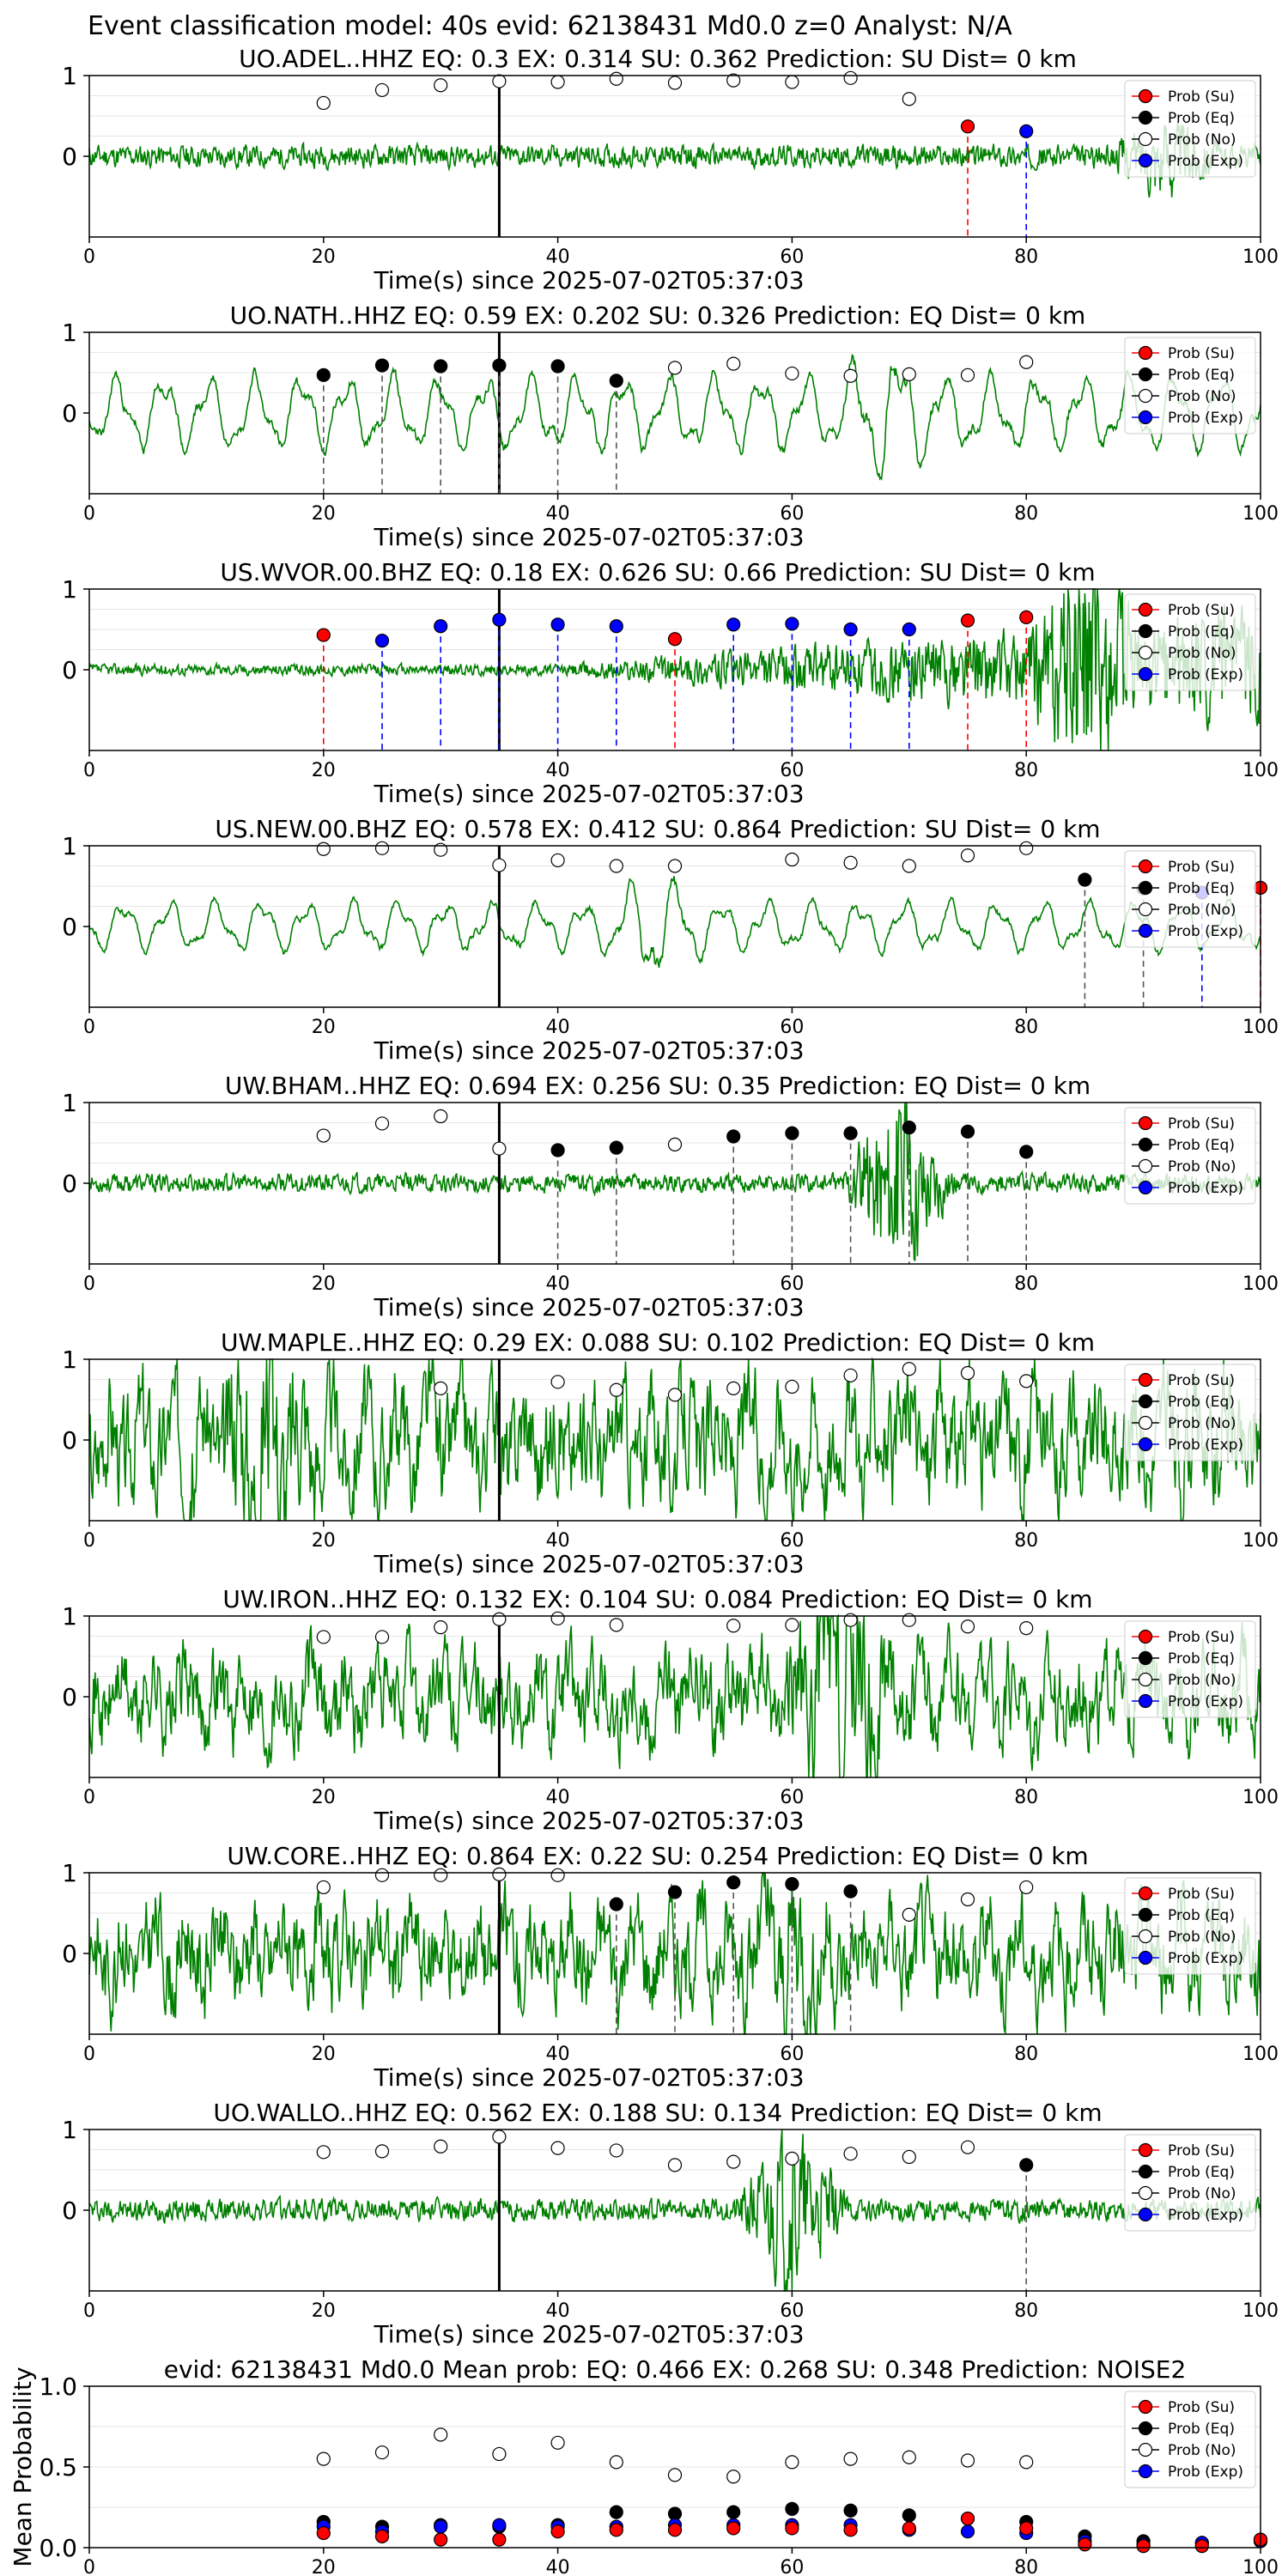 This screenshot has height=2576, width=1288. I want to click on x-tick-label: 100, so click(1261, 1541).